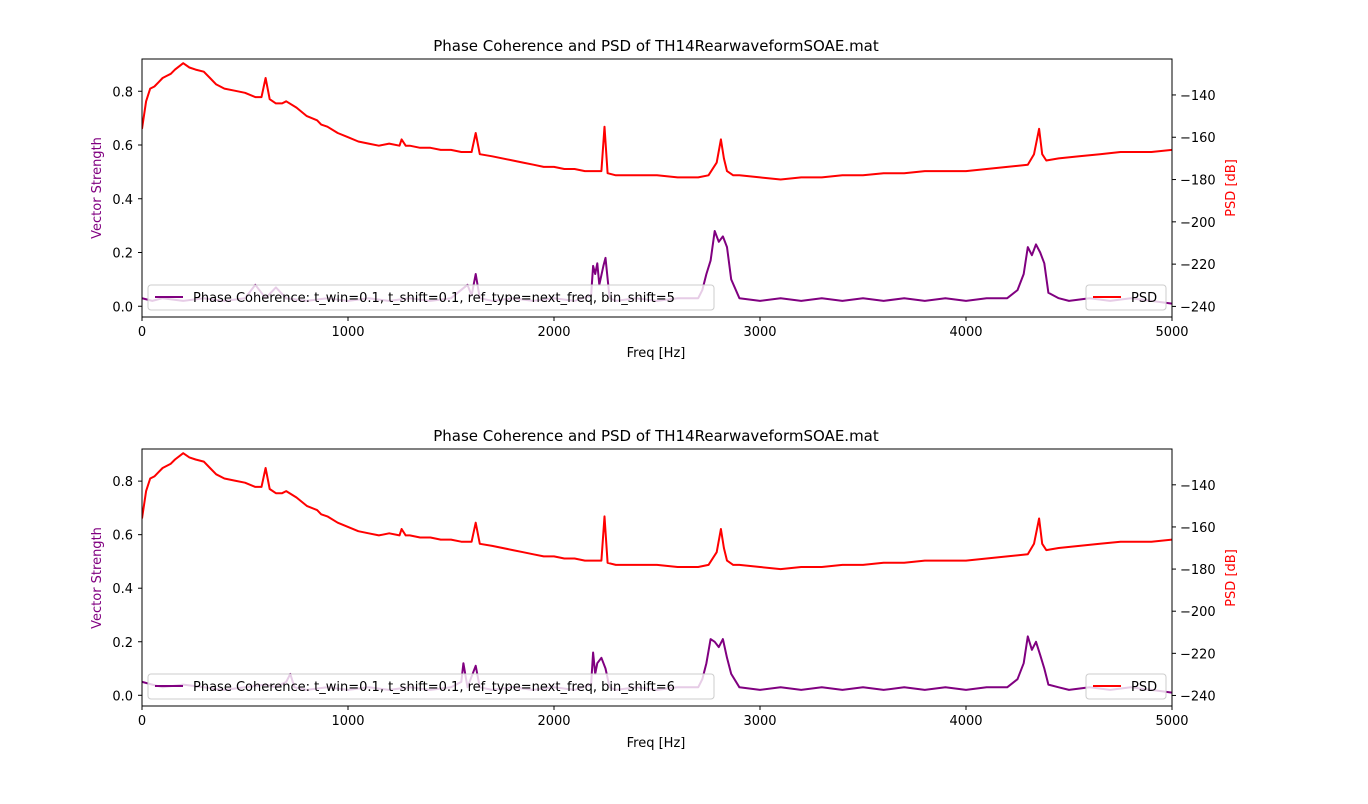 This screenshot has width=1368, height=804. I want to click on legend-right-2: PSD, so click(1126, 686).